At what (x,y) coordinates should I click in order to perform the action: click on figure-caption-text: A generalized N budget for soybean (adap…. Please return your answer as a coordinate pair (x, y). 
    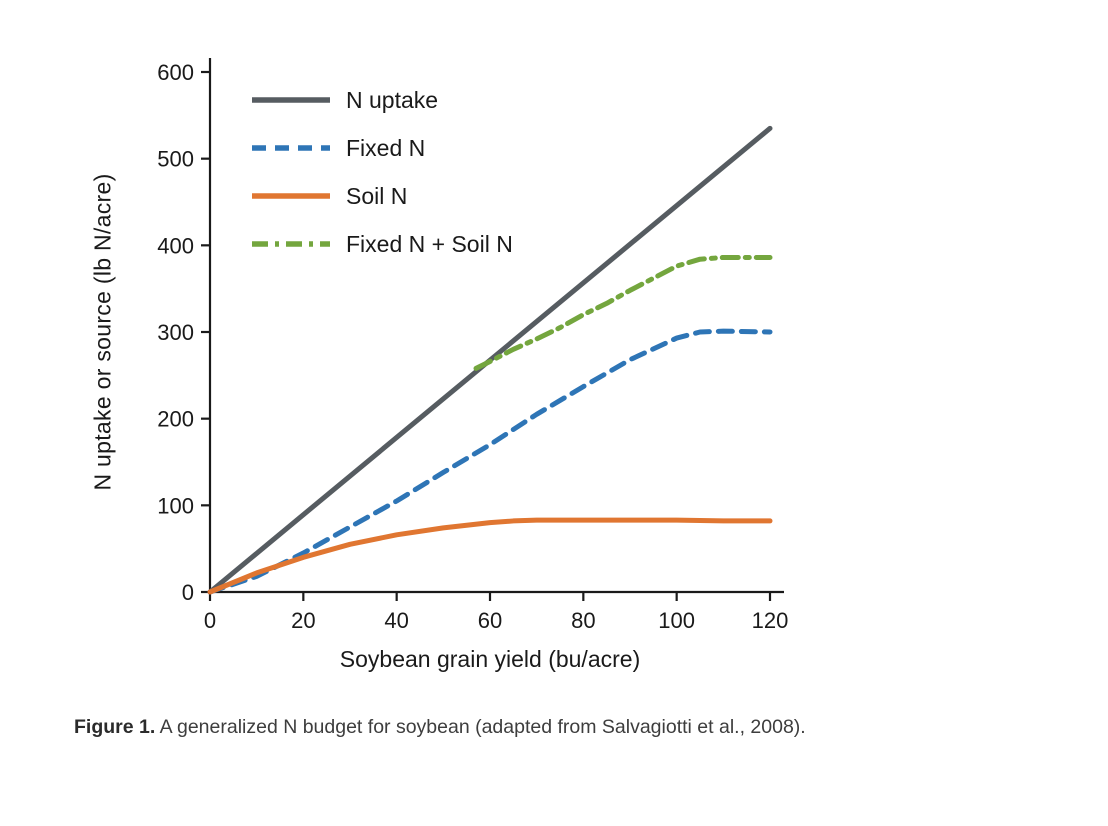
    Looking at the image, I should click on (480, 727).